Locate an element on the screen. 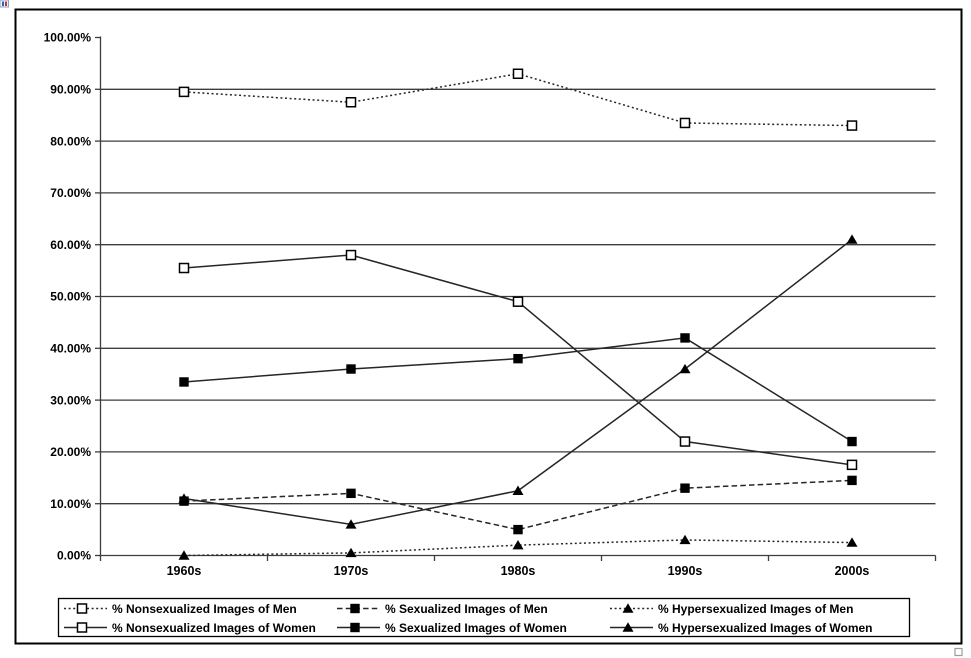 The image size is (971, 658). legend-item: % Nonsexualized Images of Men is located at coordinates (180, 609).